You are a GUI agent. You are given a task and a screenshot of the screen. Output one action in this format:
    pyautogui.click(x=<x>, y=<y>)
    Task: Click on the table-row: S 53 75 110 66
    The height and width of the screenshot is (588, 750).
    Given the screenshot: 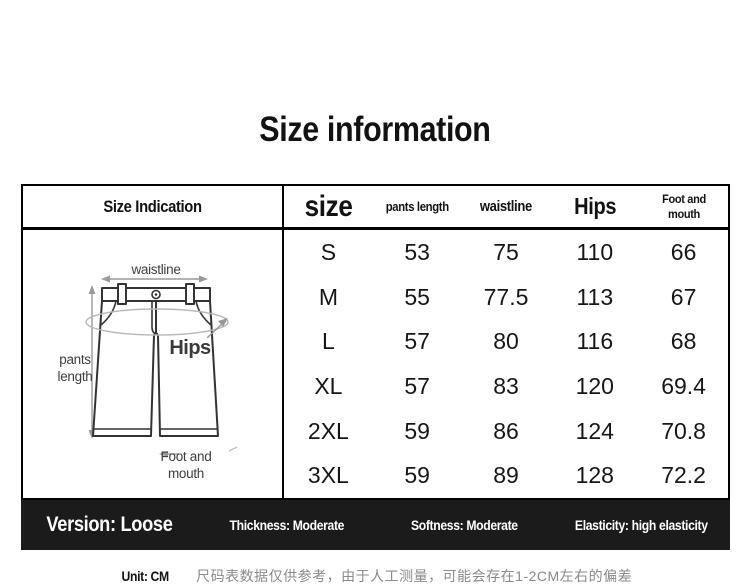 What is the action you would take?
    pyautogui.click(x=506, y=252)
    